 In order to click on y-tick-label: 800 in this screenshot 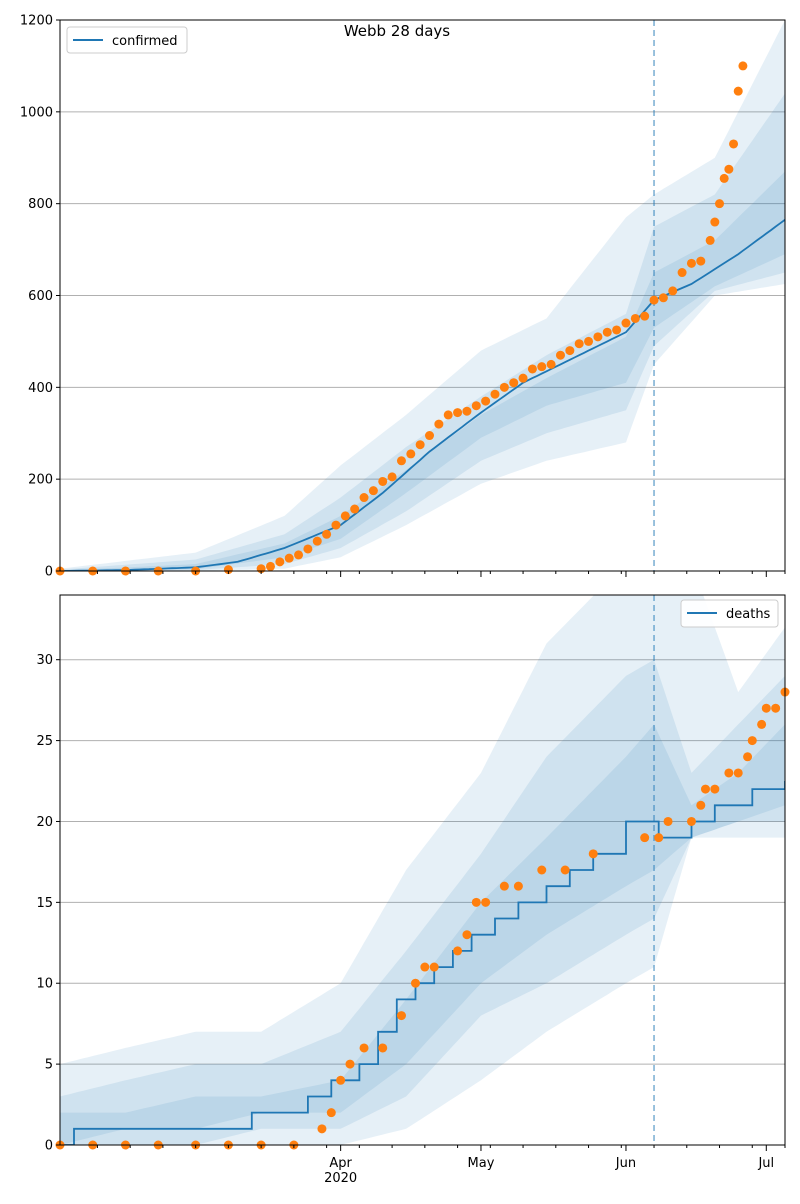, I will do `click(40, 204)`.